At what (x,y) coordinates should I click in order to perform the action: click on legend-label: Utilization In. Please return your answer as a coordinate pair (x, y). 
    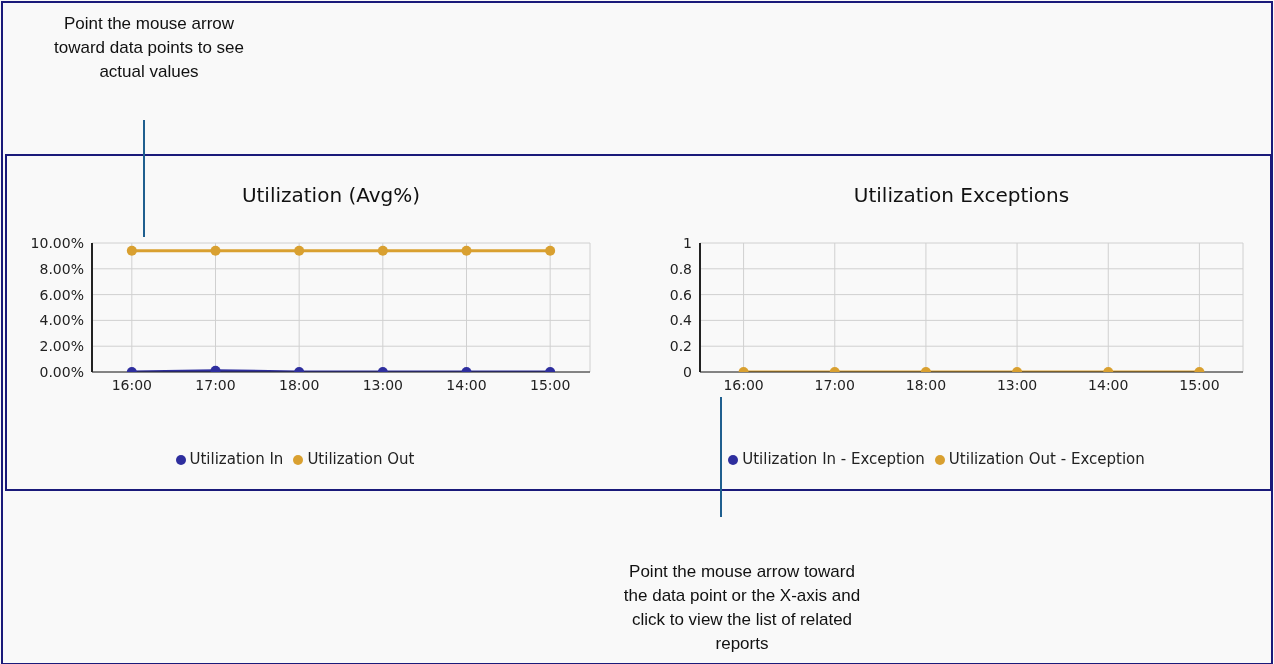
    Looking at the image, I should click on (236, 459).